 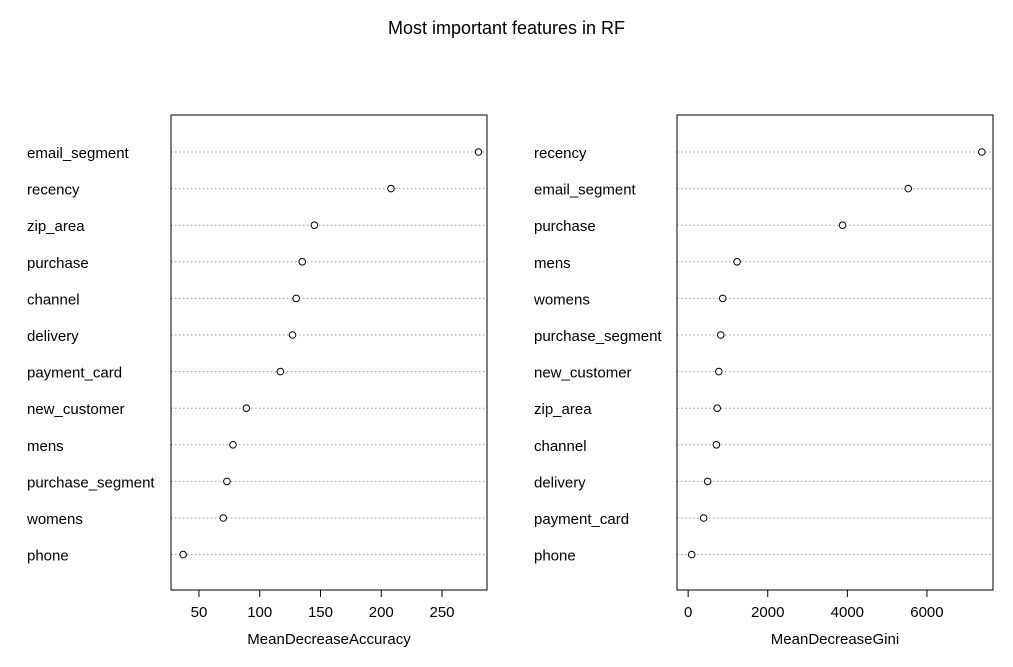 What do you see at coordinates (506, 28) in the screenshot?
I see `chart-title: Most important features in RF` at bounding box center [506, 28].